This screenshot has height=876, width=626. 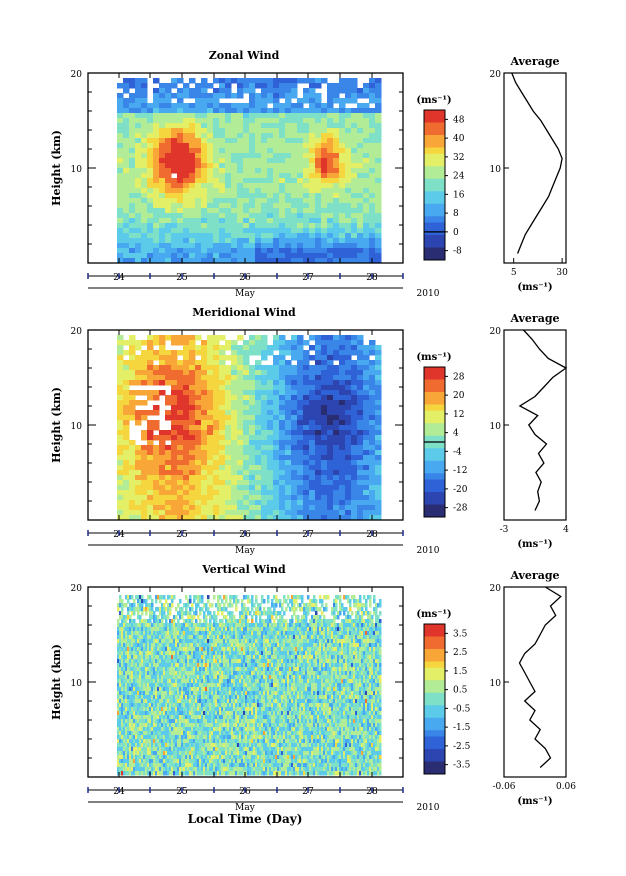 What do you see at coordinates (428, 294) in the screenshot?
I see `year-label: 2010` at bounding box center [428, 294].